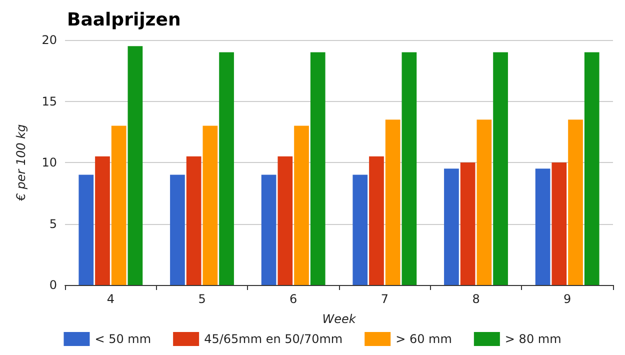 Image resolution: width=625 pixels, height=355 pixels. Describe the element at coordinates (110, 299) in the screenshot. I see `x-tick-label: 4` at that location.